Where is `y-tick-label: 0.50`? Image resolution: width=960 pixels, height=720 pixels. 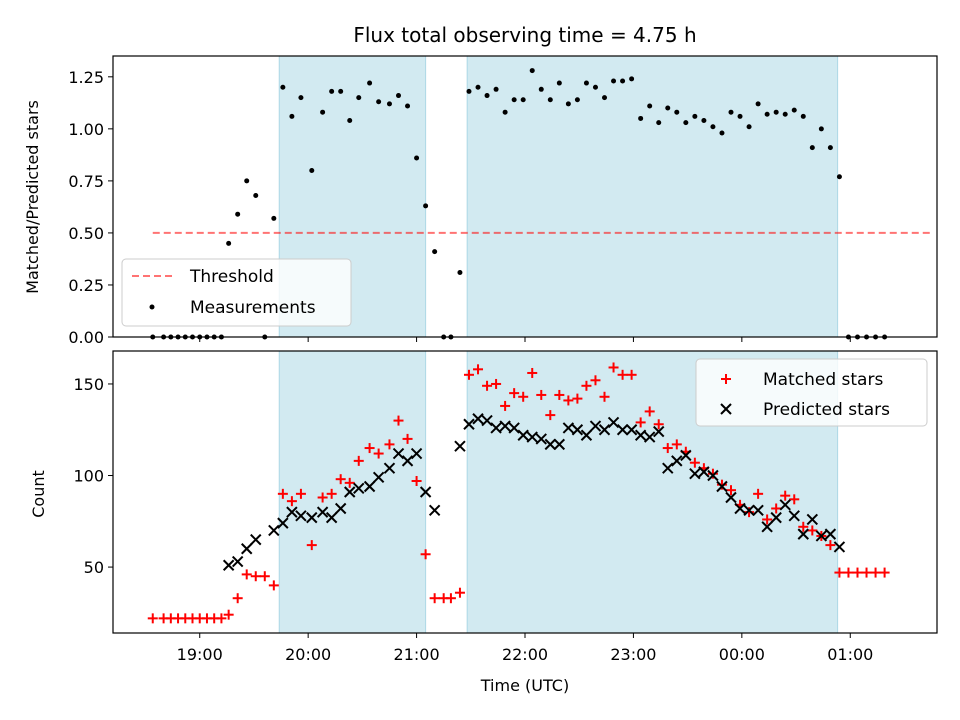 y-tick-label: 0.50 is located at coordinates (86, 233).